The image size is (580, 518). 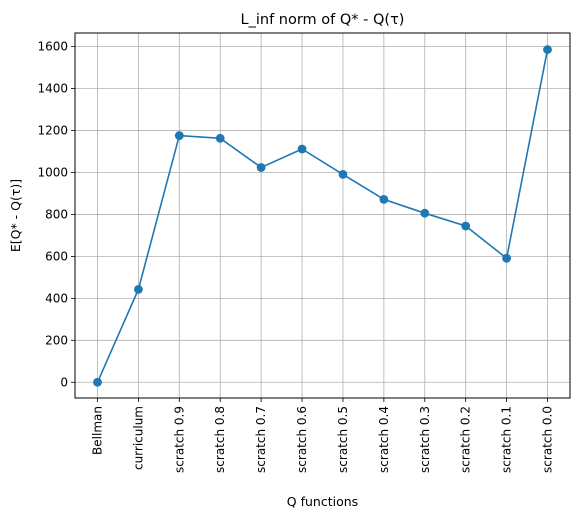 I want to click on x-tick-label: scratch 0.6, so click(x=302, y=439).